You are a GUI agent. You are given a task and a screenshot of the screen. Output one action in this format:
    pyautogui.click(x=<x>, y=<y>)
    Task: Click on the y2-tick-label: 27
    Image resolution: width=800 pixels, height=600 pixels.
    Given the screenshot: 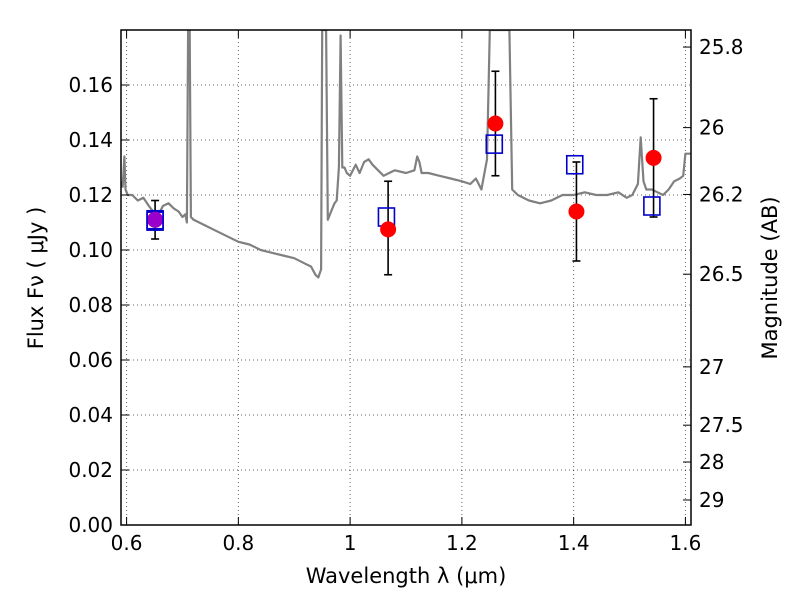 What is the action you would take?
    pyautogui.click(x=711, y=367)
    